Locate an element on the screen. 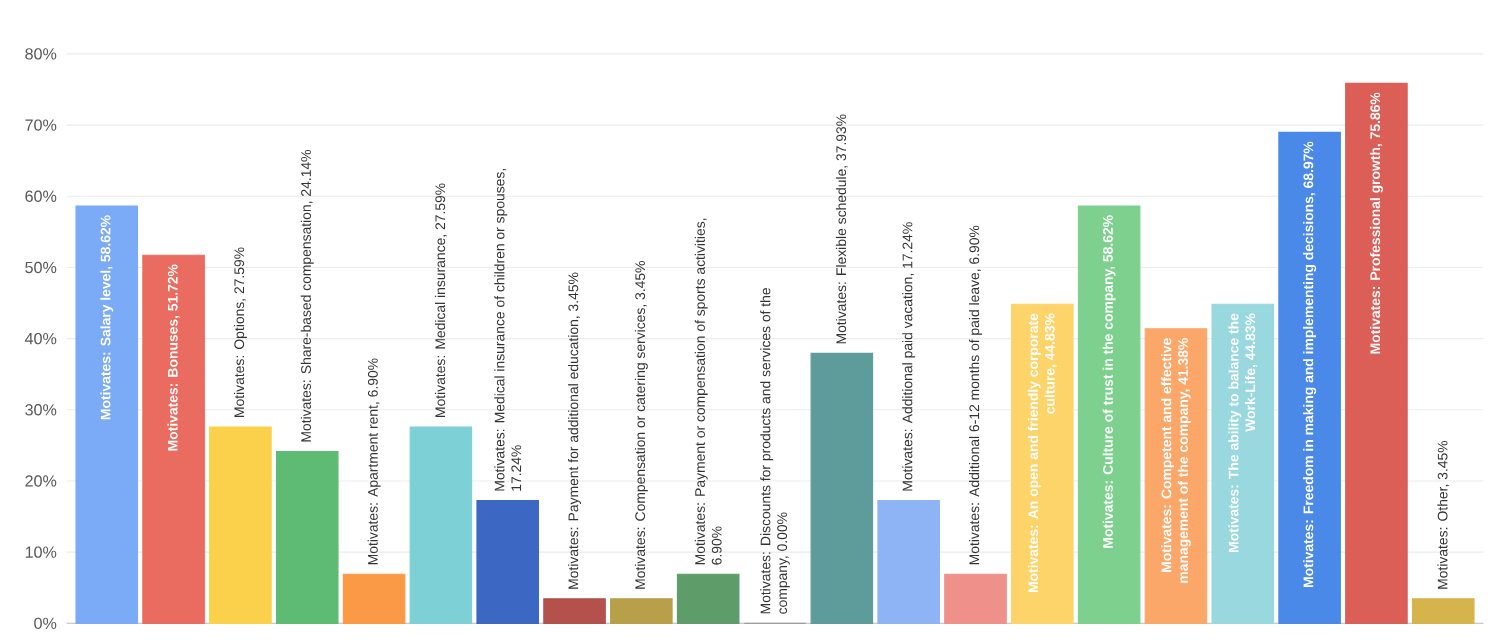  y-tick-label: 10% is located at coordinates (41, 552).